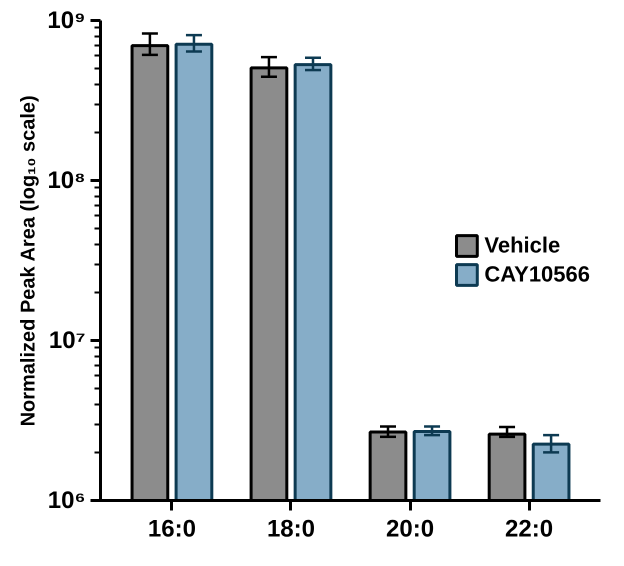 This screenshot has width=624, height=566. Describe the element at coordinates (410, 529) in the screenshot. I see `x-tick-label: 20:0` at that location.